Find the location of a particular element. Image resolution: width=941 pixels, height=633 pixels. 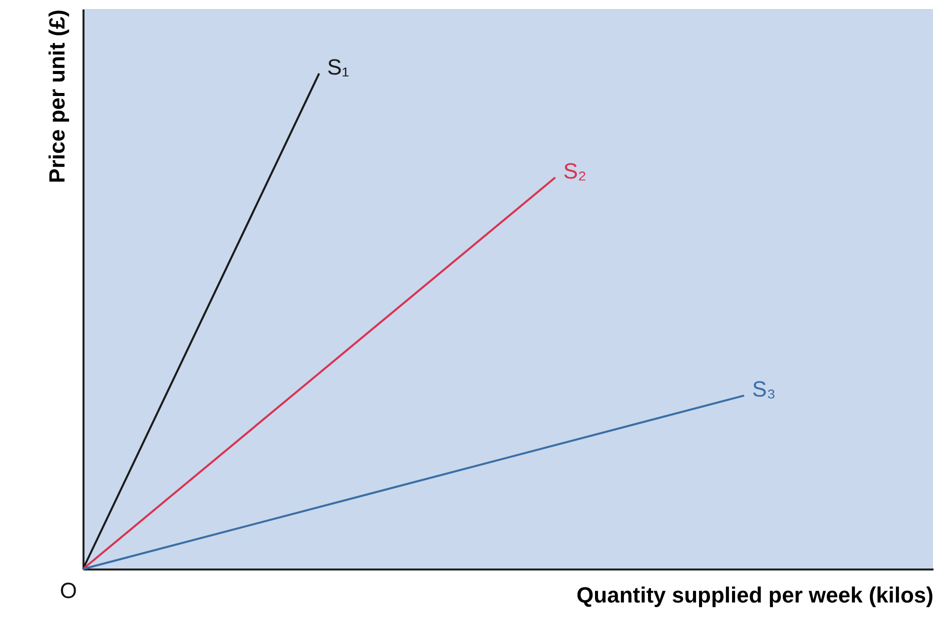

text: O is located at coordinates (68, 590).